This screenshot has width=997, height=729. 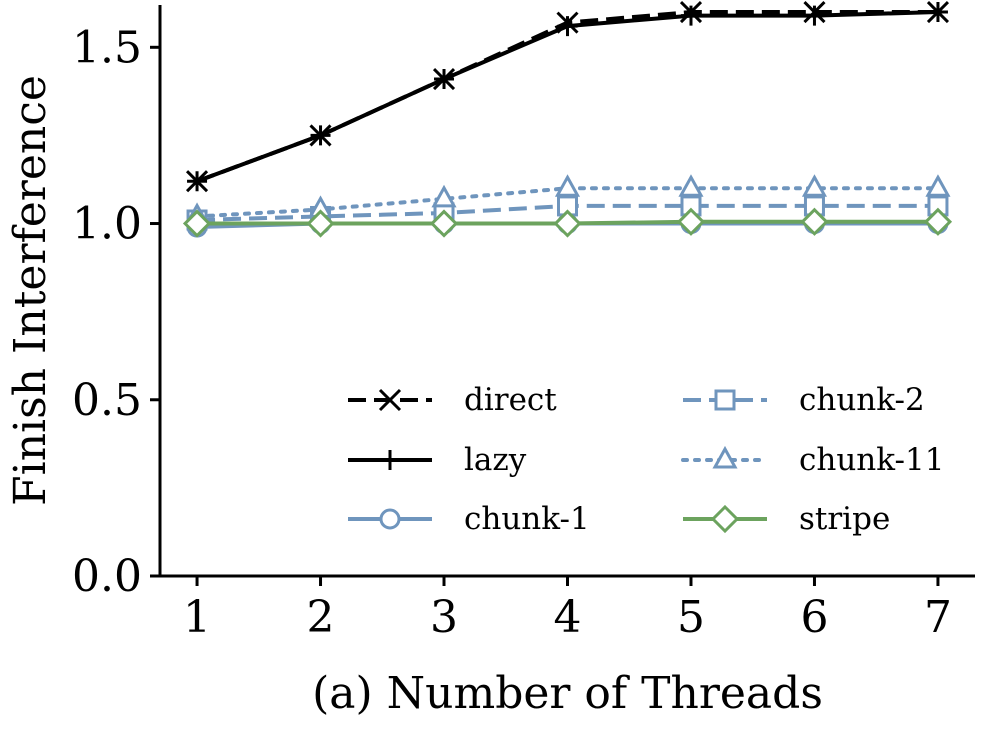 What do you see at coordinates (568, 617) in the screenshot?
I see `x-tick-label: 4` at bounding box center [568, 617].